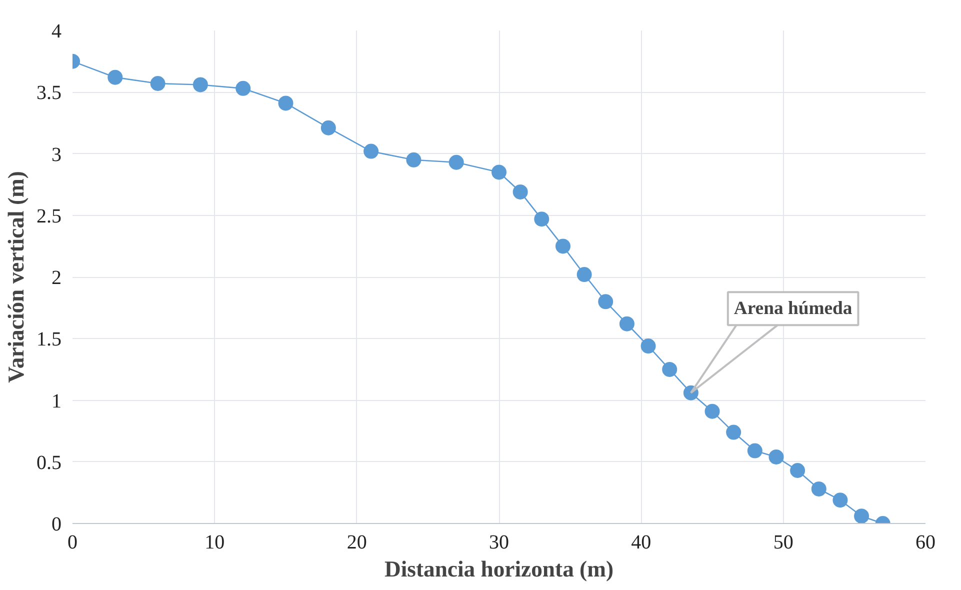 The image size is (961, 590). What do you see at coordinates (793, 309) in the screenshot?
I see `annotation: Arena húmeda` at bounding box center [793, 309].